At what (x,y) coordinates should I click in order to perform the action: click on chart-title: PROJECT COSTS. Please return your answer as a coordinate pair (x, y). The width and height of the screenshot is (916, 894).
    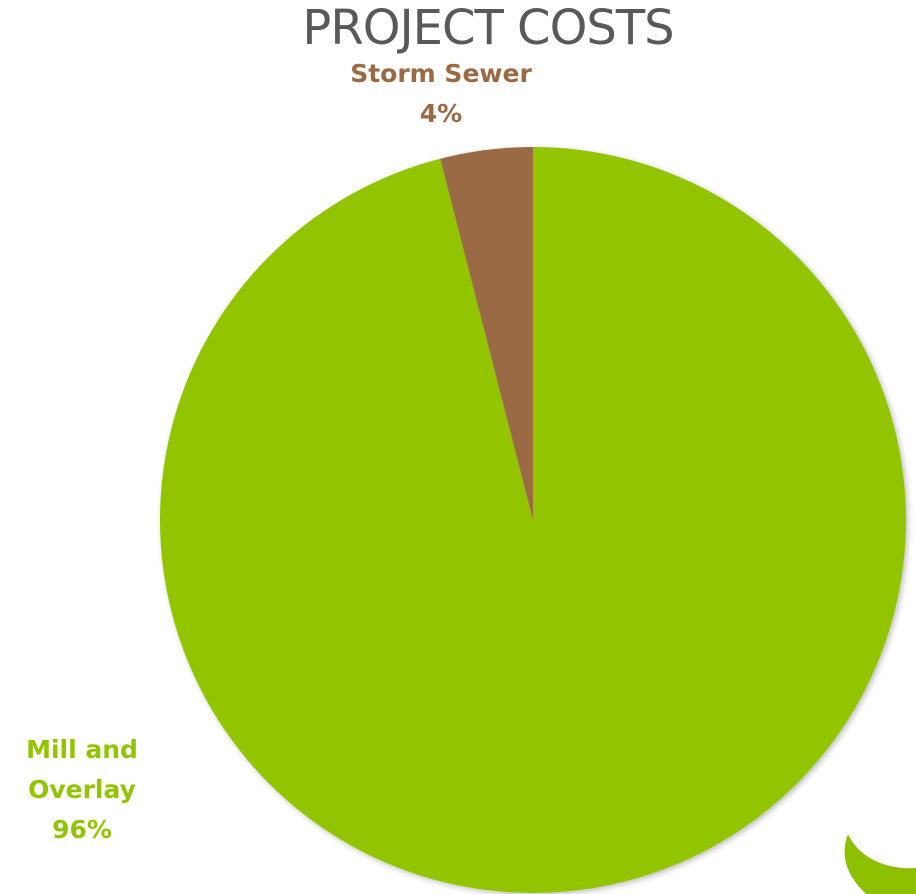
    Looking at the image, I should click on (488, 28).